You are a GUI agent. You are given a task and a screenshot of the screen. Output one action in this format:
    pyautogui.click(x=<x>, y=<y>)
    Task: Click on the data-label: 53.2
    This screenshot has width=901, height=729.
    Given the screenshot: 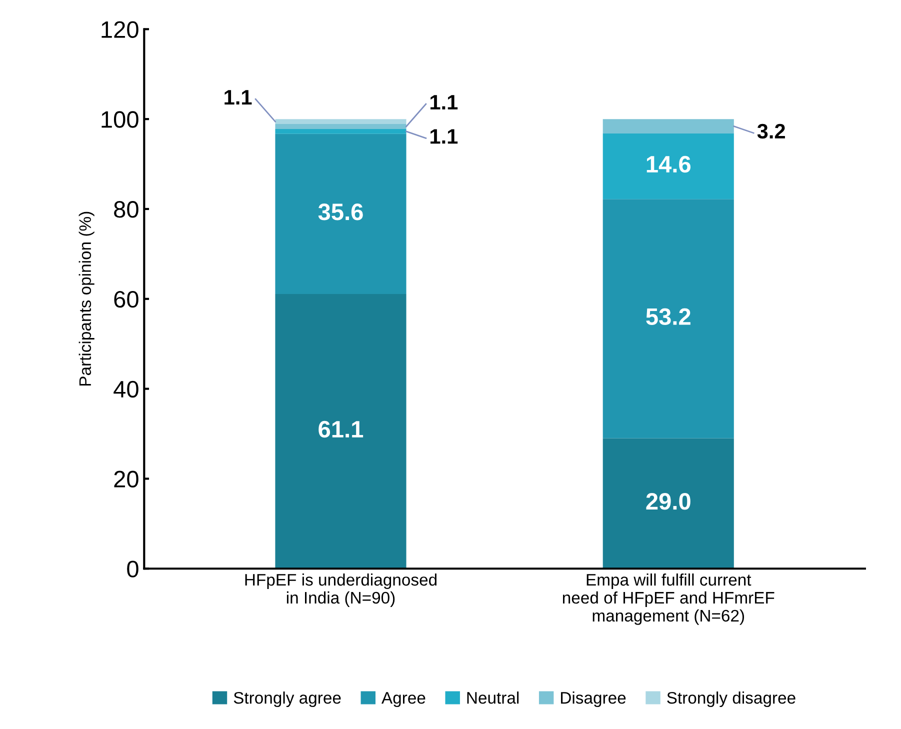 What is the action you would take?
    pyautogui.click(x=668, y=317)
    